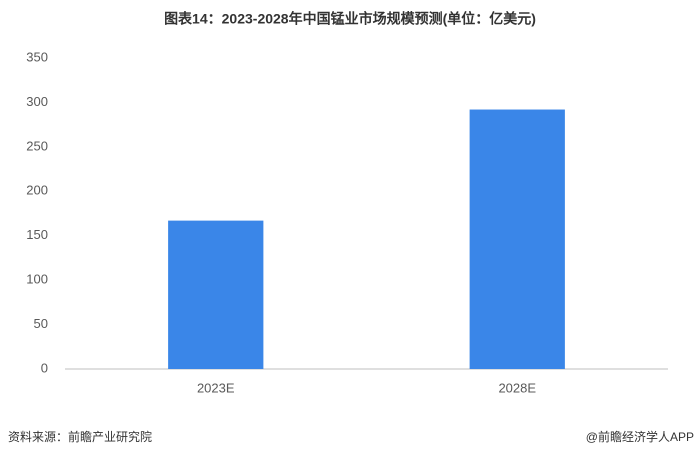 Image resolution: width=700 pixels, height=459 pixels. What do you see at coordinates (350, 19) in the screenshot?
I see `chart-title: 图表14：2023-2028年中国锰业市场规模预测(单位：亿美元)` at bounding box center [350, 19].